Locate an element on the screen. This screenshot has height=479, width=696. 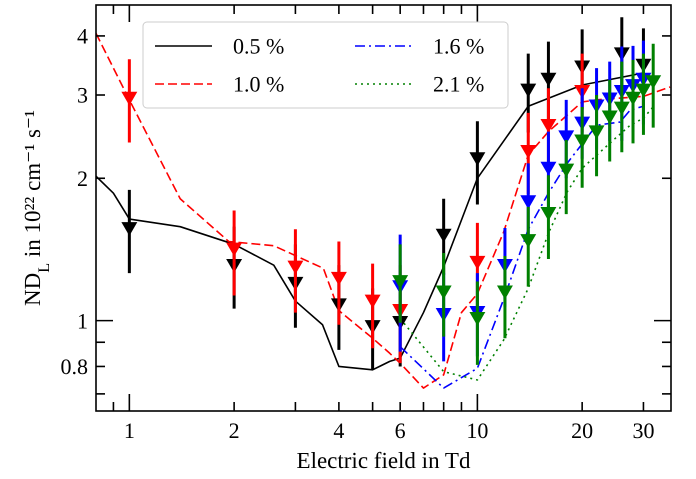
x-axis-title: Electric field in Td is located at coordinates (383, 460).